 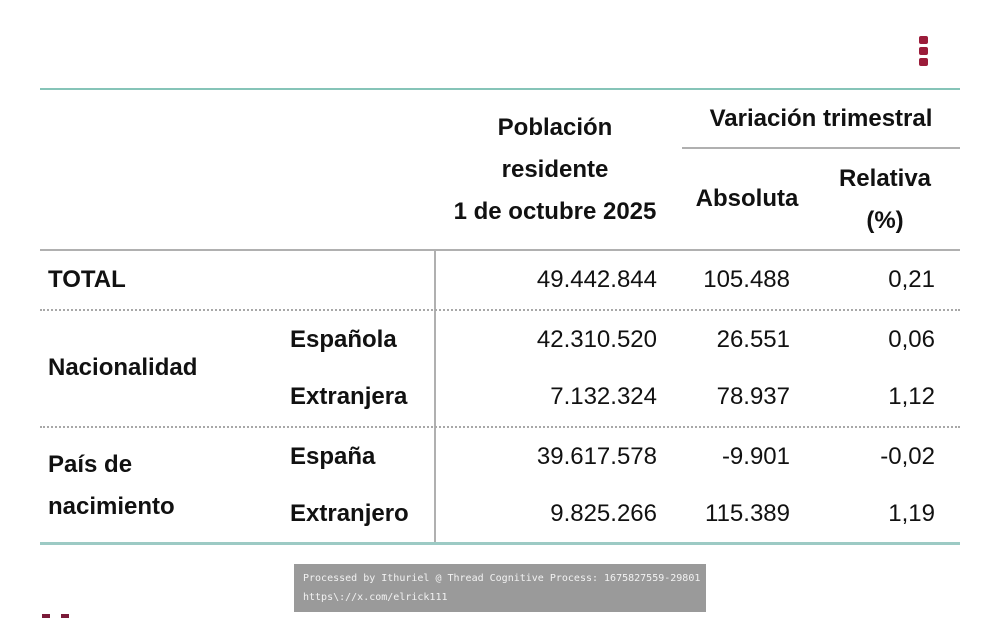 I want to click on row-label: Extranjero, so click(x=349, y=513).